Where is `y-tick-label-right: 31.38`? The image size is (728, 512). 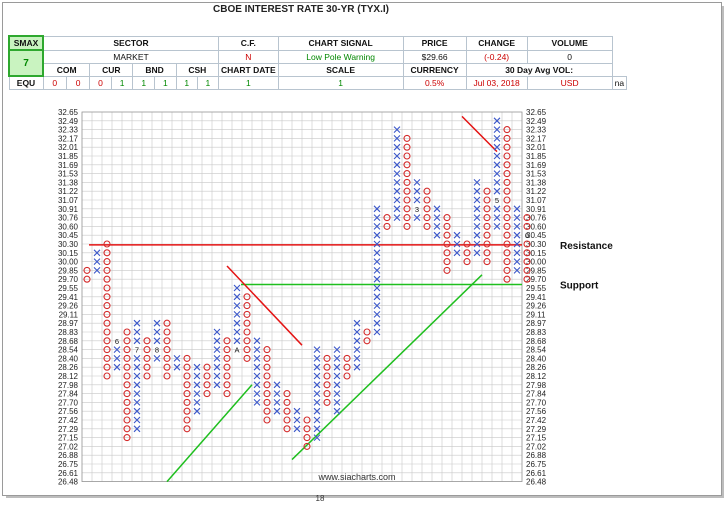 y-tick-label-right: 31.38 is located at coordinates (536, 182).